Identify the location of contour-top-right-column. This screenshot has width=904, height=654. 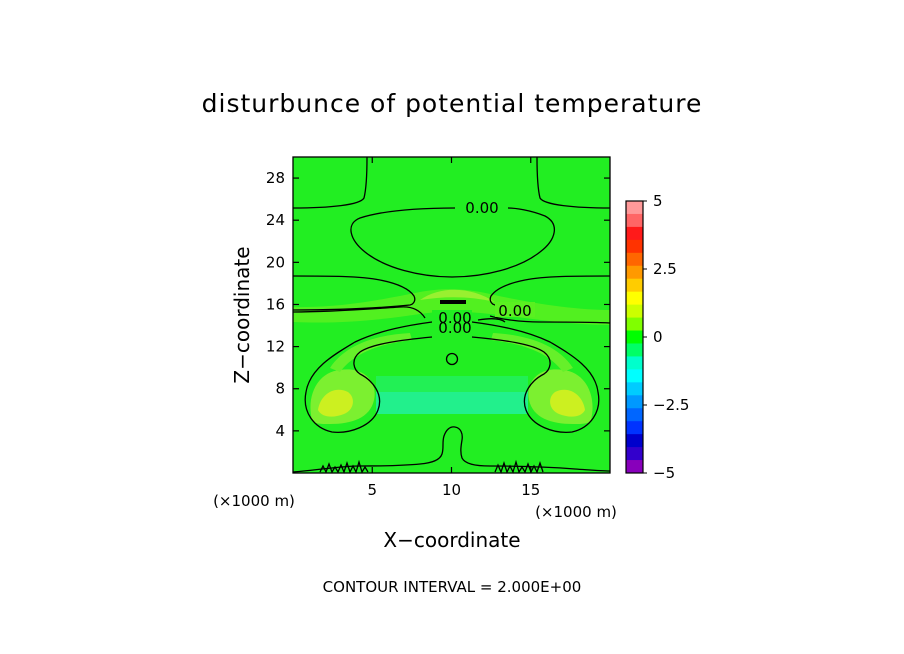
(573, 182).